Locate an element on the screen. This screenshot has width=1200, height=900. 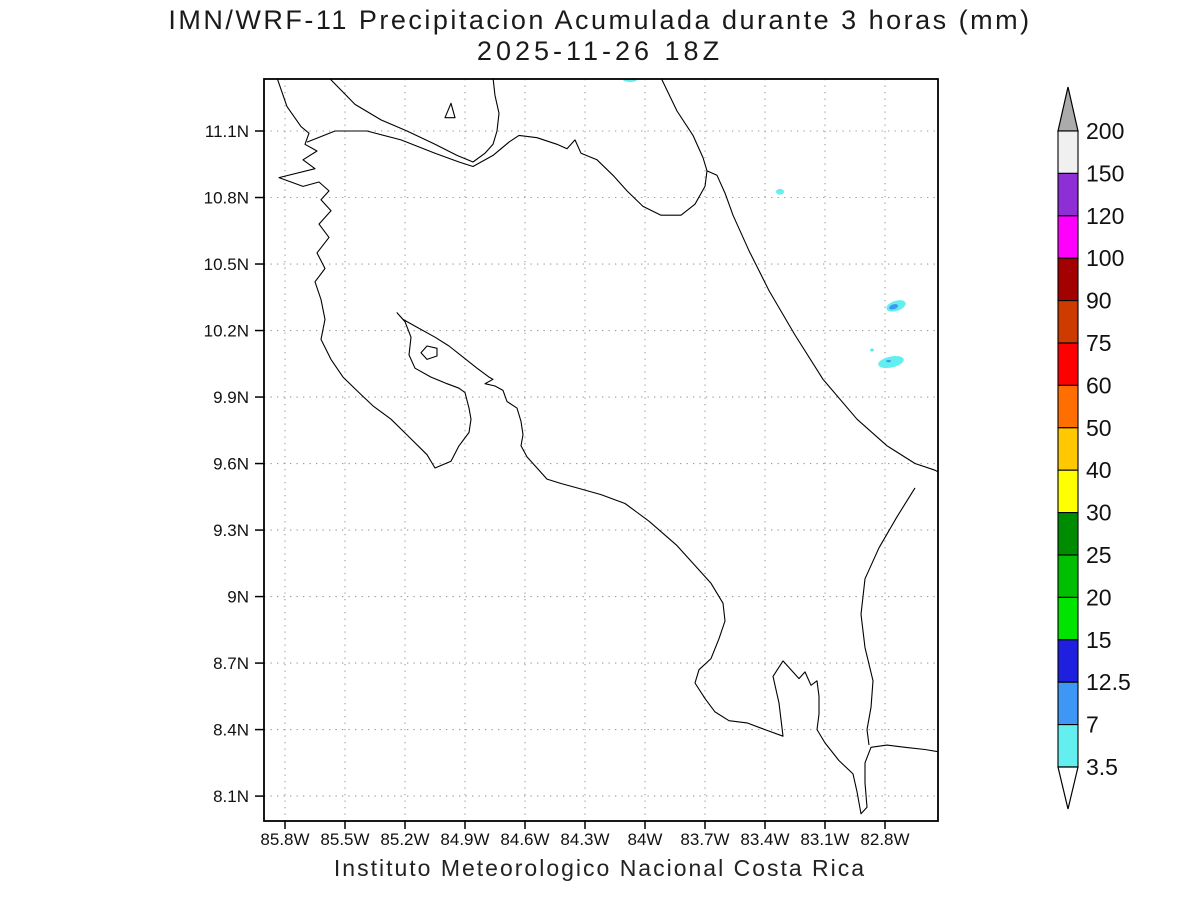
colorbar-label: 15 is located at coordinates (1099, 640).